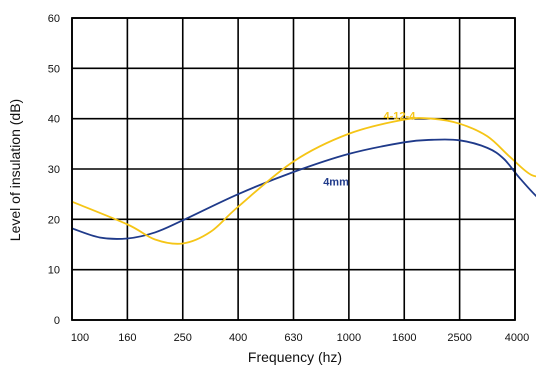 The height and width of the screenshot is (369, 536). What do you see at coordinates (54, 220) in the screenshot?
I see `y-tick-label: 20` at bounding box center [54, 220].